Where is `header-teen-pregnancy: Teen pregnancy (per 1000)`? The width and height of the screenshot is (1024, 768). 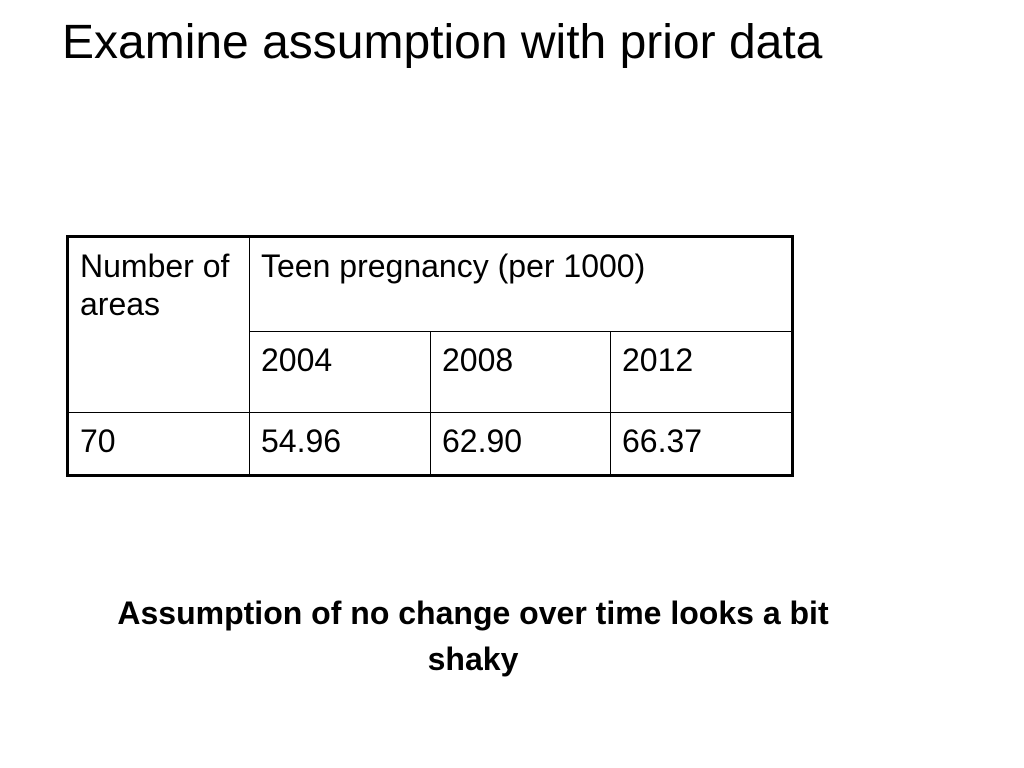
header-teen-pregnancy: Teen pregnancy (per 1000) is located at coordinates (521, 284).